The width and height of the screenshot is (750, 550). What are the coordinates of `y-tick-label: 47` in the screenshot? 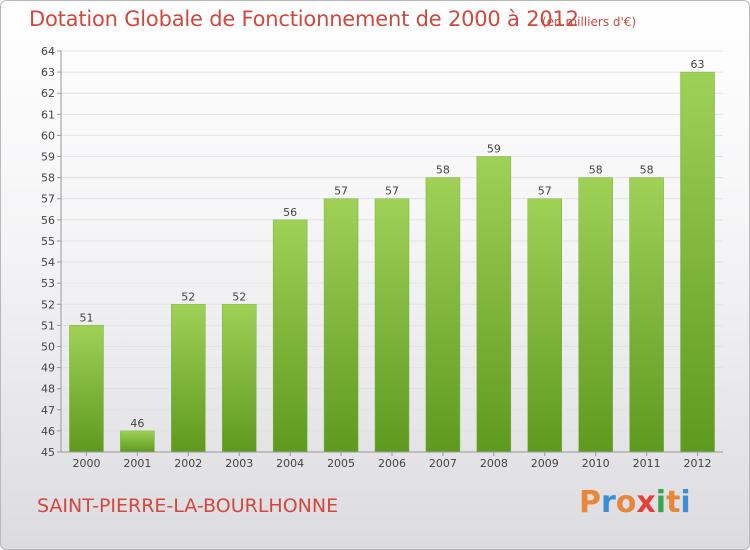 It's located at (48, 410).